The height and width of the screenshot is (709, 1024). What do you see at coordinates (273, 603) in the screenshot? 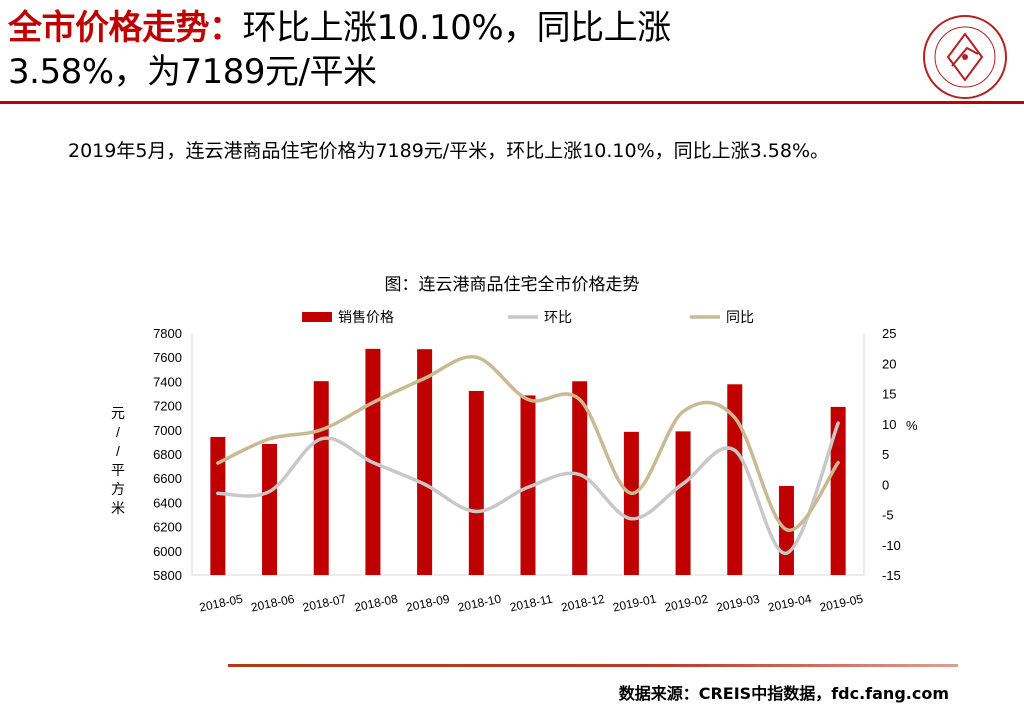
I see `x-tick-label: 2018-06` at bounding box center [273, 603].